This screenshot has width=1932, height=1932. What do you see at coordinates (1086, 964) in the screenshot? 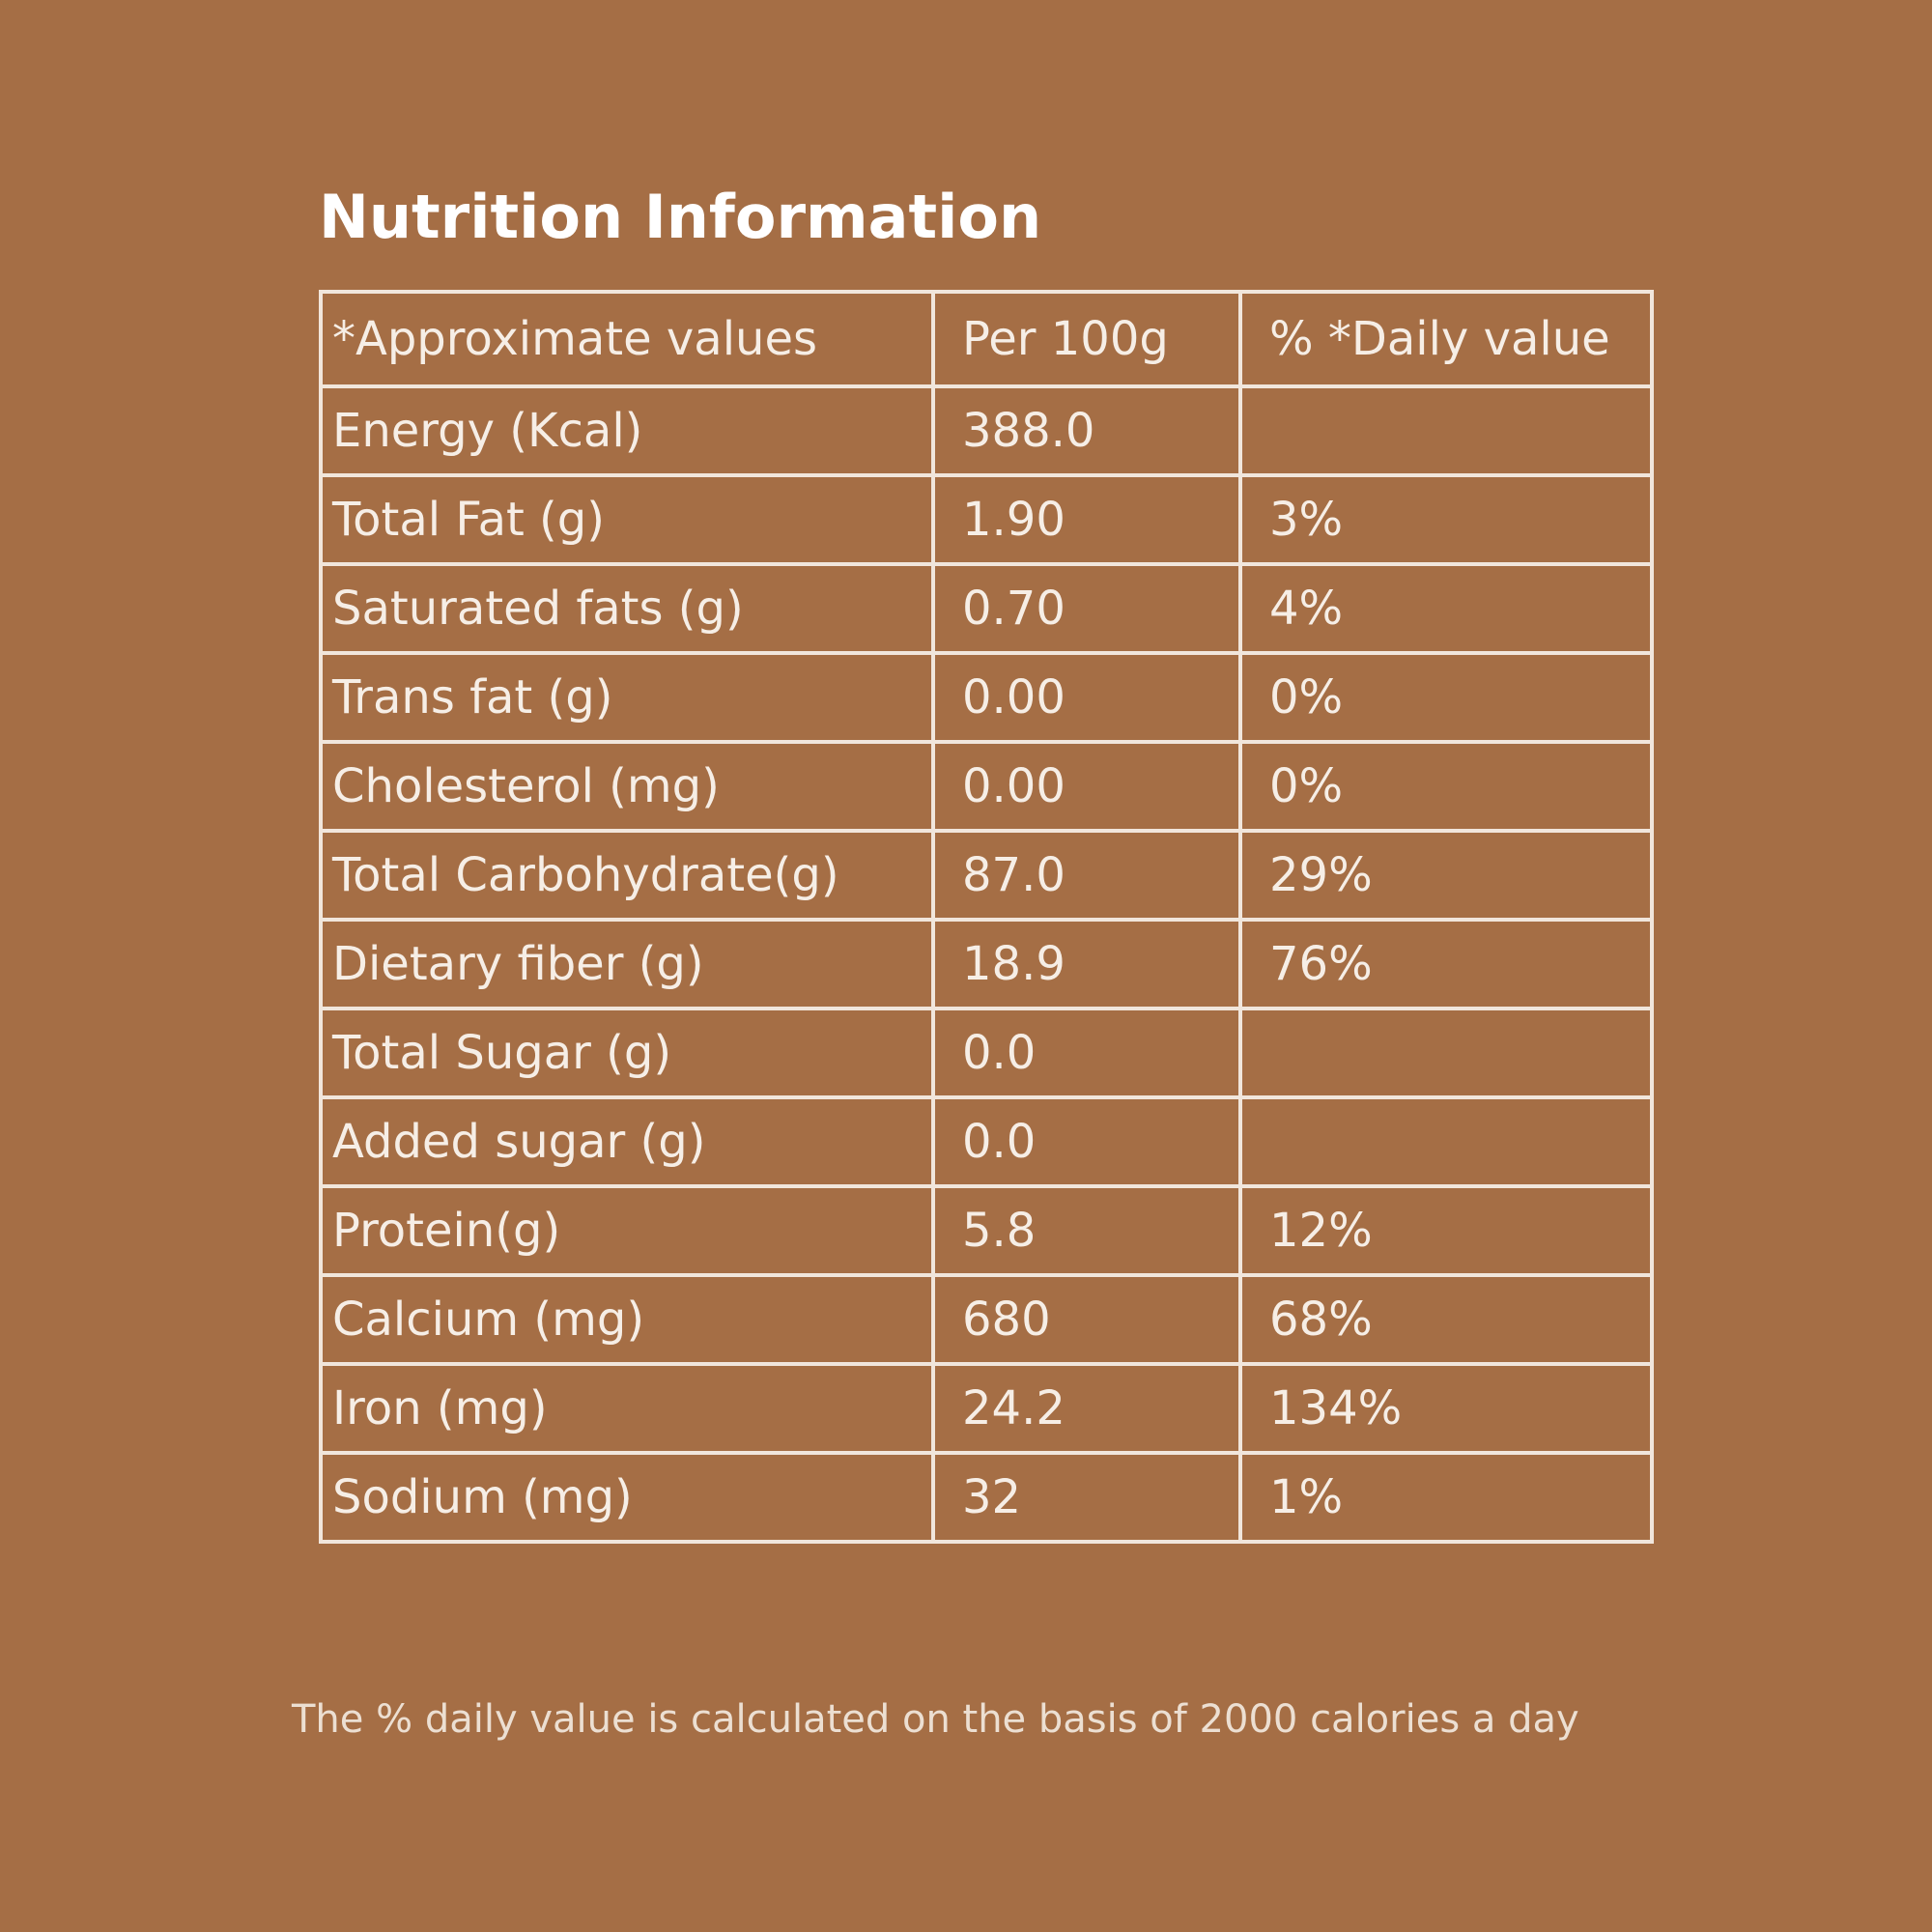
I see `per-100g-cell: 18.9` at bounding box center [1086, 964].